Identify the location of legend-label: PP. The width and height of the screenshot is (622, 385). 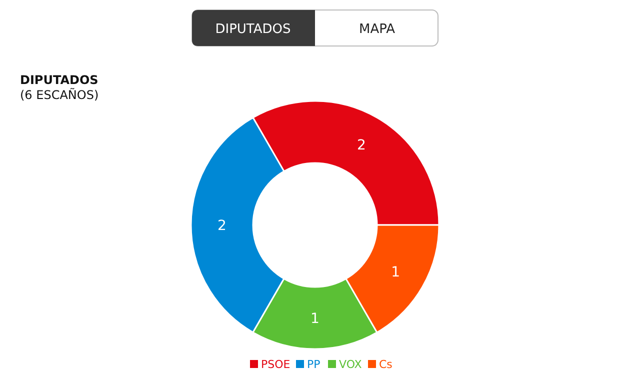
(314, 364).